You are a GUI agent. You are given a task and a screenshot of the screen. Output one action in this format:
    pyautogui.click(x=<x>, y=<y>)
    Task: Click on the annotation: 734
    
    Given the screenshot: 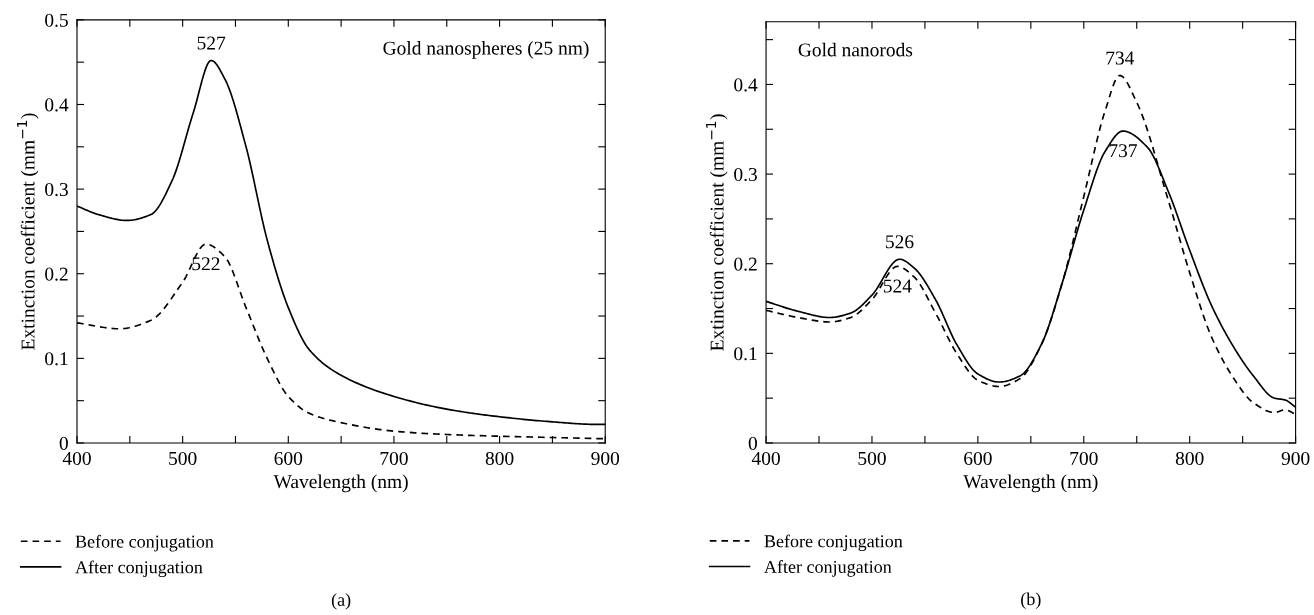 What is the action you would take?
    pyautogui.click(x=1120, y=58)
    